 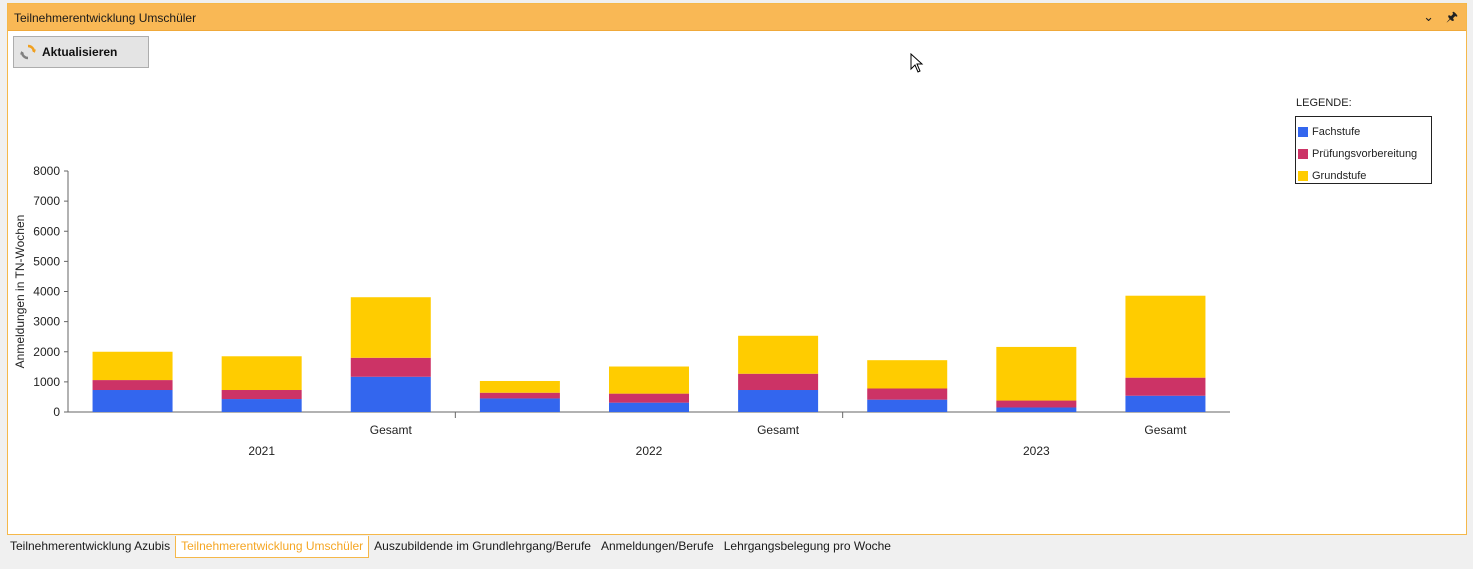 I want to click on y-tick-label: 7000, so click(x=46, y=201).